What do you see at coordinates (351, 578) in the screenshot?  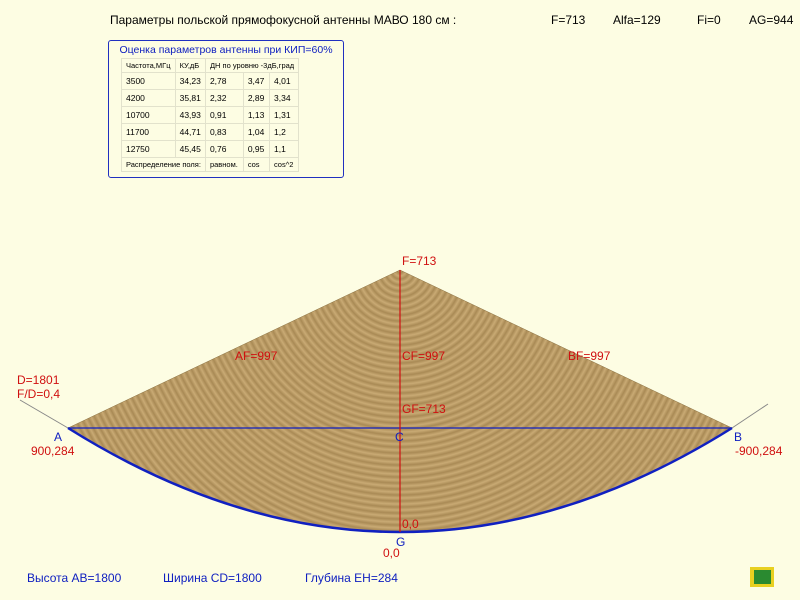 I see `footer-text: Глубина EH=284` at bounding box center [351, 578].